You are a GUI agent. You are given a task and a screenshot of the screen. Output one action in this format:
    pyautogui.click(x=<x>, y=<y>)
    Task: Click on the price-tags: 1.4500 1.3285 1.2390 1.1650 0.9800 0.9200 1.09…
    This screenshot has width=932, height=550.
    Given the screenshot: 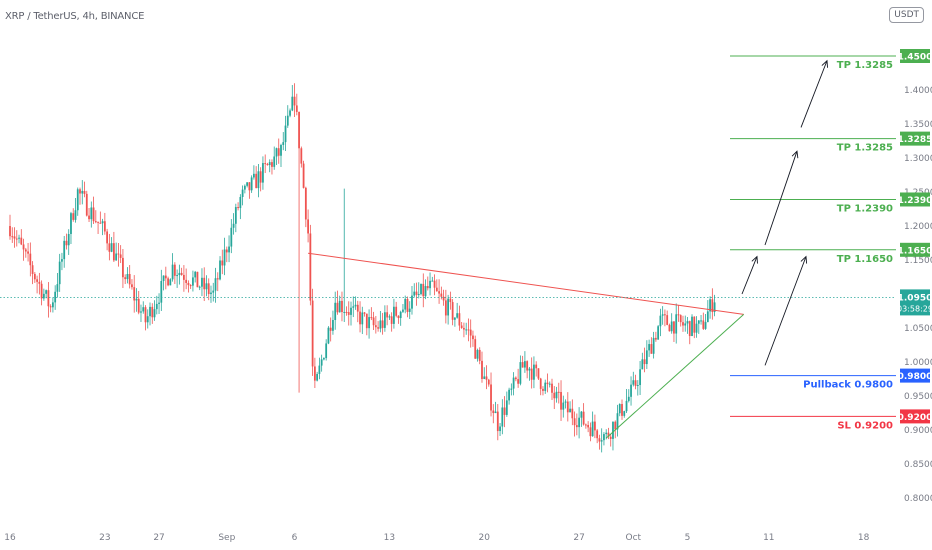 What is the action you would take?
    pyautogui.click(x=914, y=236)
    